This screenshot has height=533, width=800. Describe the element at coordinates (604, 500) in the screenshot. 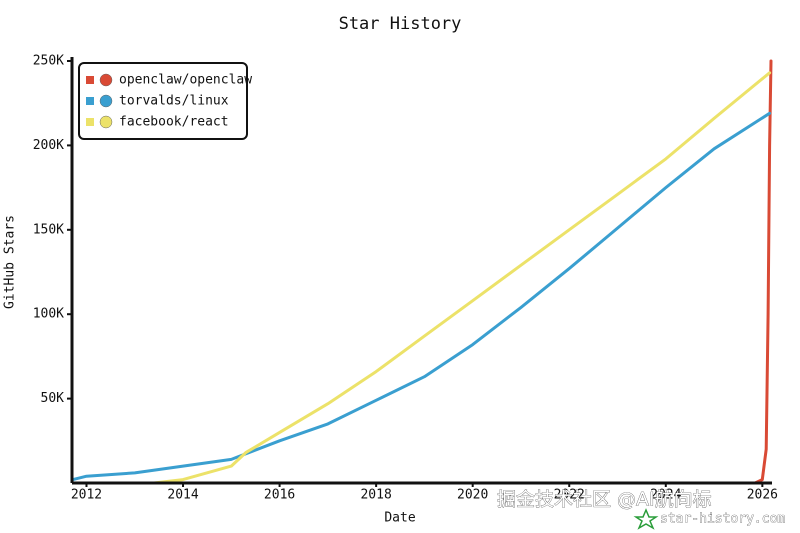

I see `watermark: 掘金技术社区 @AI航向标` at that location.